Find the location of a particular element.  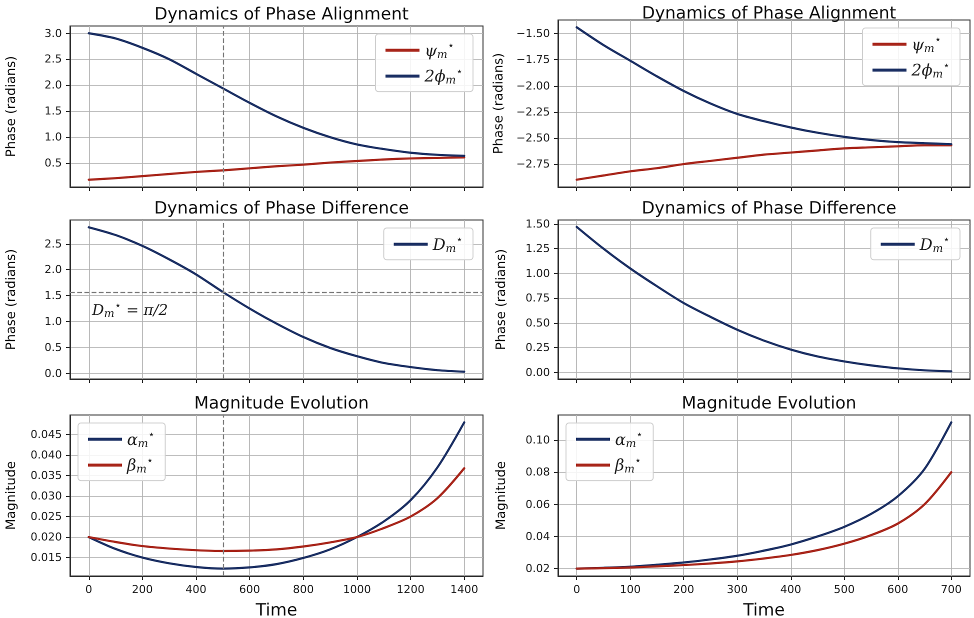

y-tick-label: −2.25 is located at coordinates (533, 111).